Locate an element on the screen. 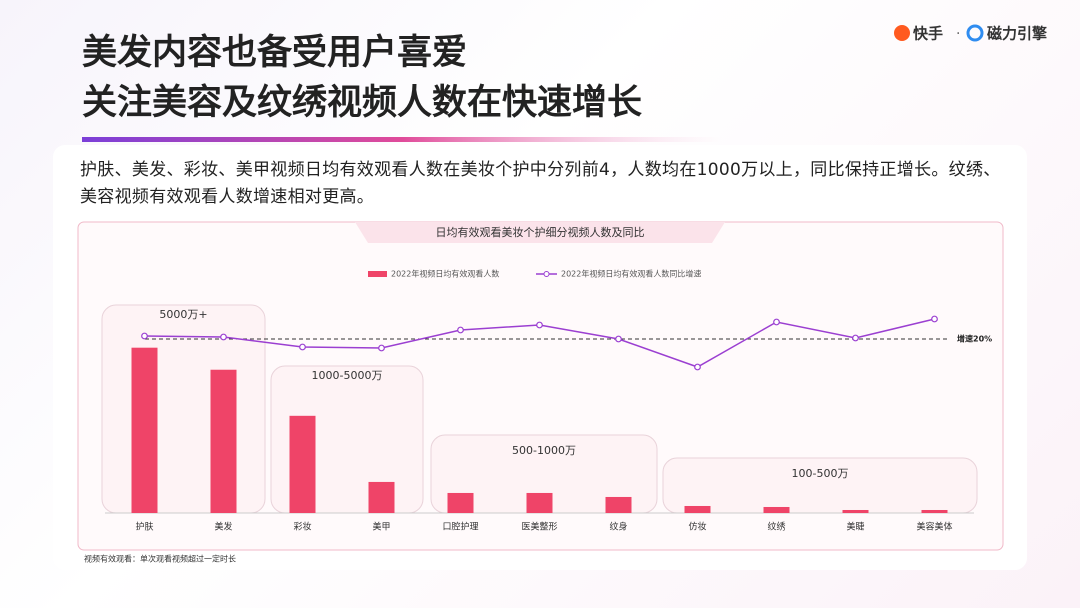 The height and width of the screenshot is (608, 1080). x-tick-label: 美容美体 is located at coordinates (934, 527).